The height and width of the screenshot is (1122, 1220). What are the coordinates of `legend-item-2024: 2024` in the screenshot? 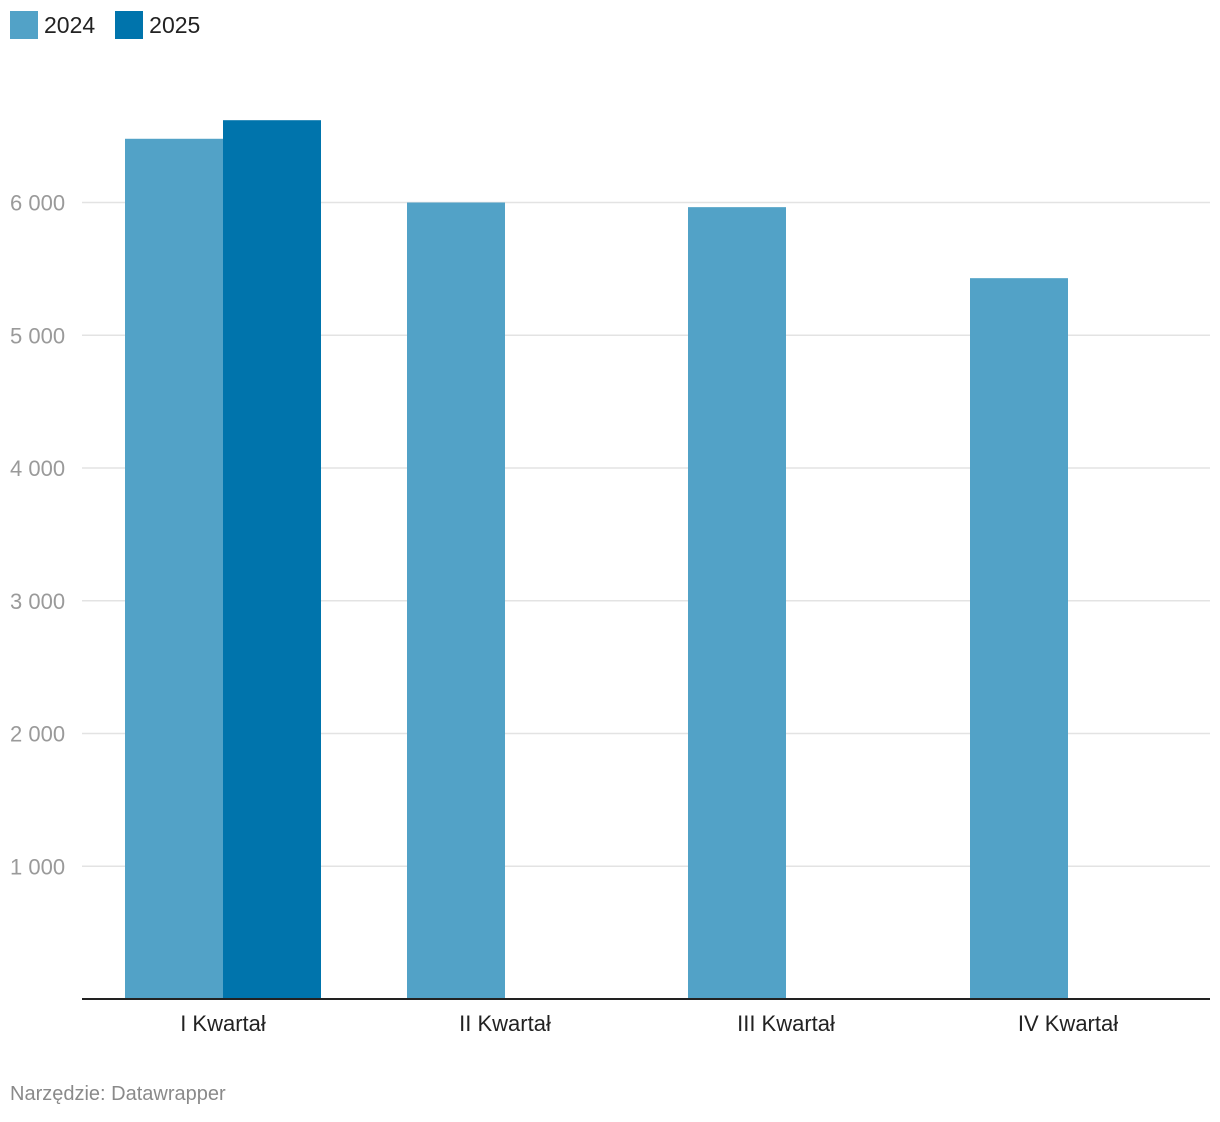 It's located at (52, 25).